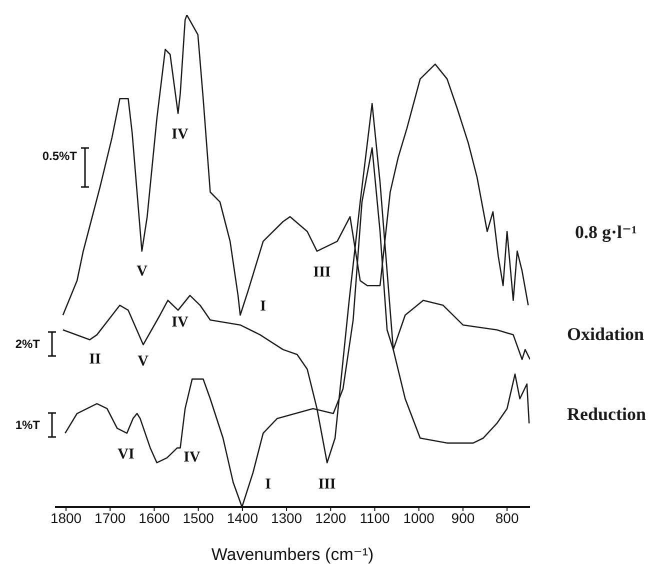 The width and height of the screenshot is (649, 570). I want to click on x-tick-label: 800, so click(507, 518).